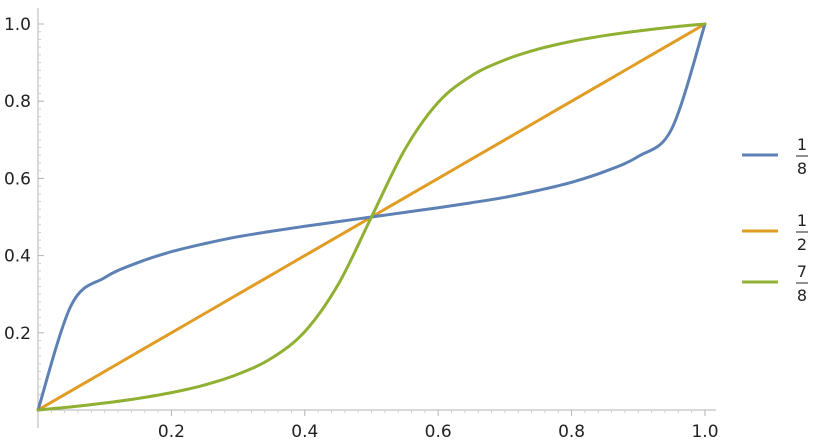 Image resolution: width=822 pixels, height=442 pixels. Describe the element at coordinates (17, 334) in the screenshot. I see `y-tick-label: 0.2` at that location.